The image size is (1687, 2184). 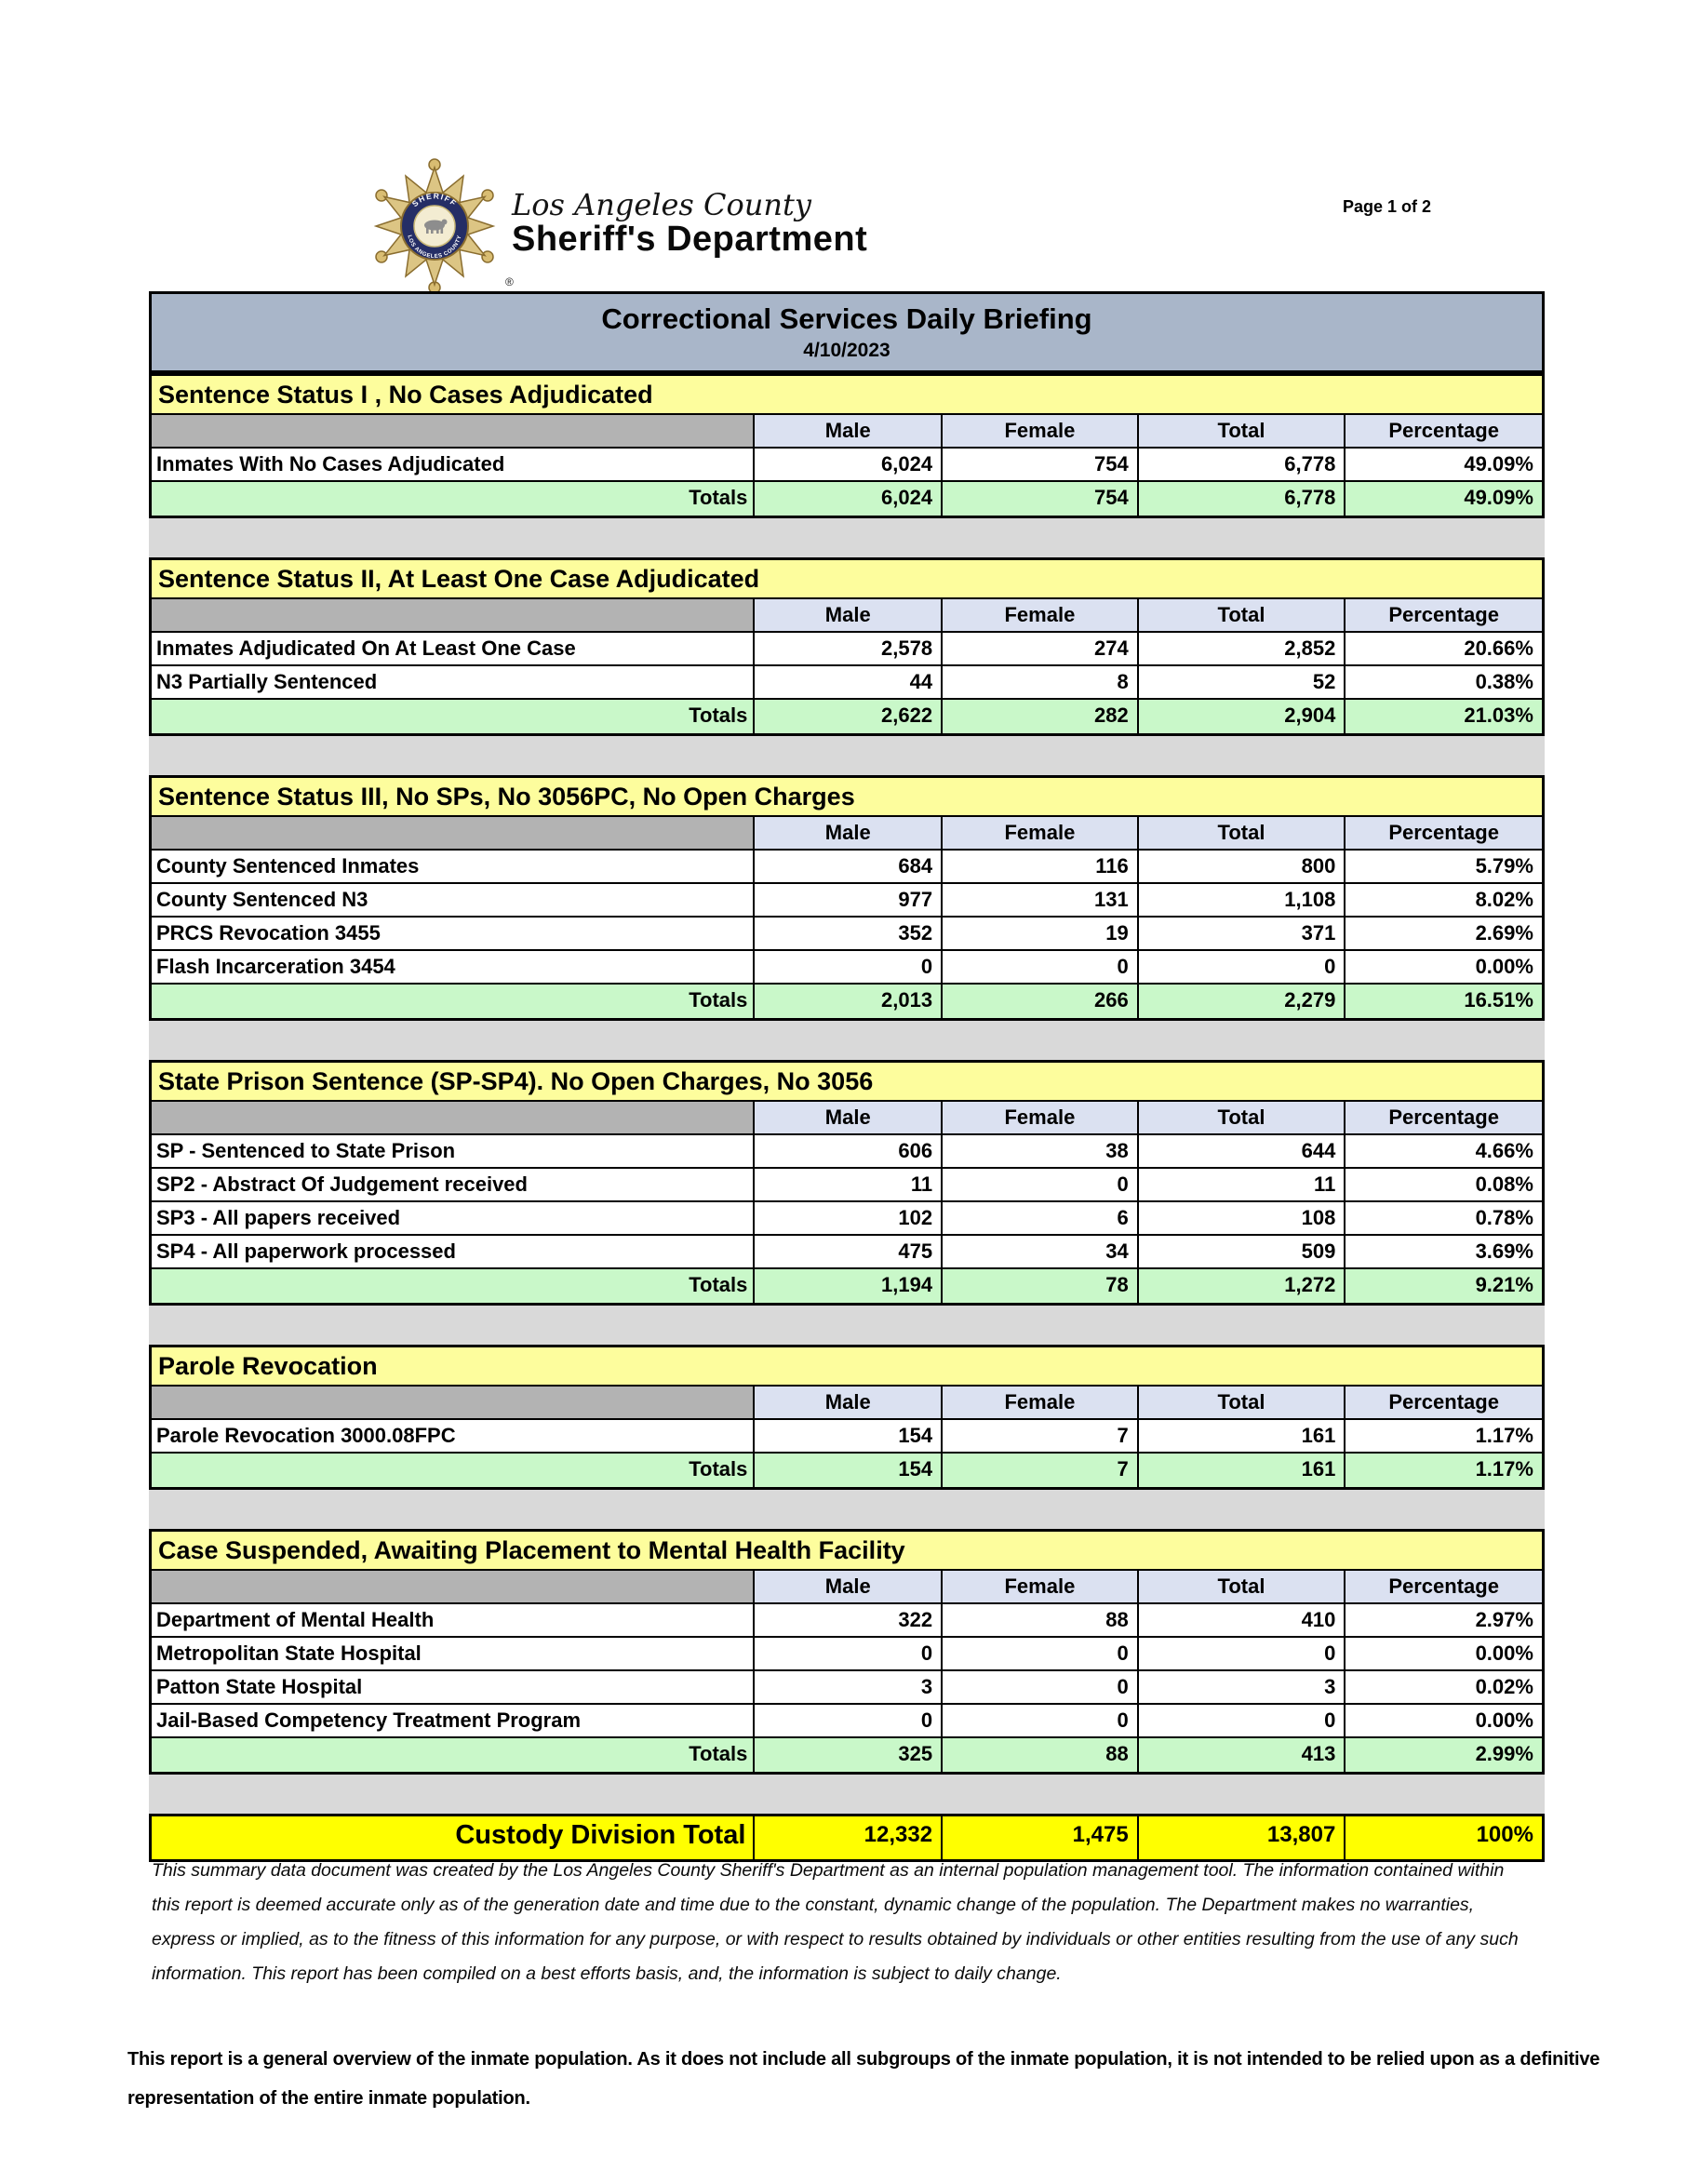 What do you see at coordinates (454, 1653) in the screenshot?
I see `row-label: Metropolitan State Hospital` at bounding box center [454, 1653].